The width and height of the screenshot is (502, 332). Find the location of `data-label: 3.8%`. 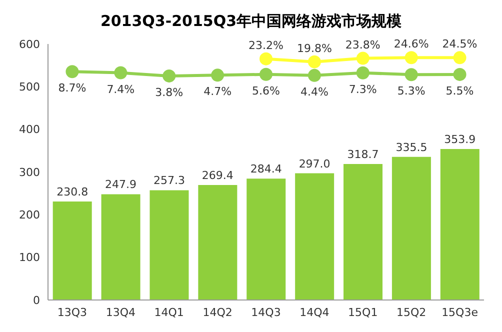

data-label: 3.8% is located at coordinates (169, 92).